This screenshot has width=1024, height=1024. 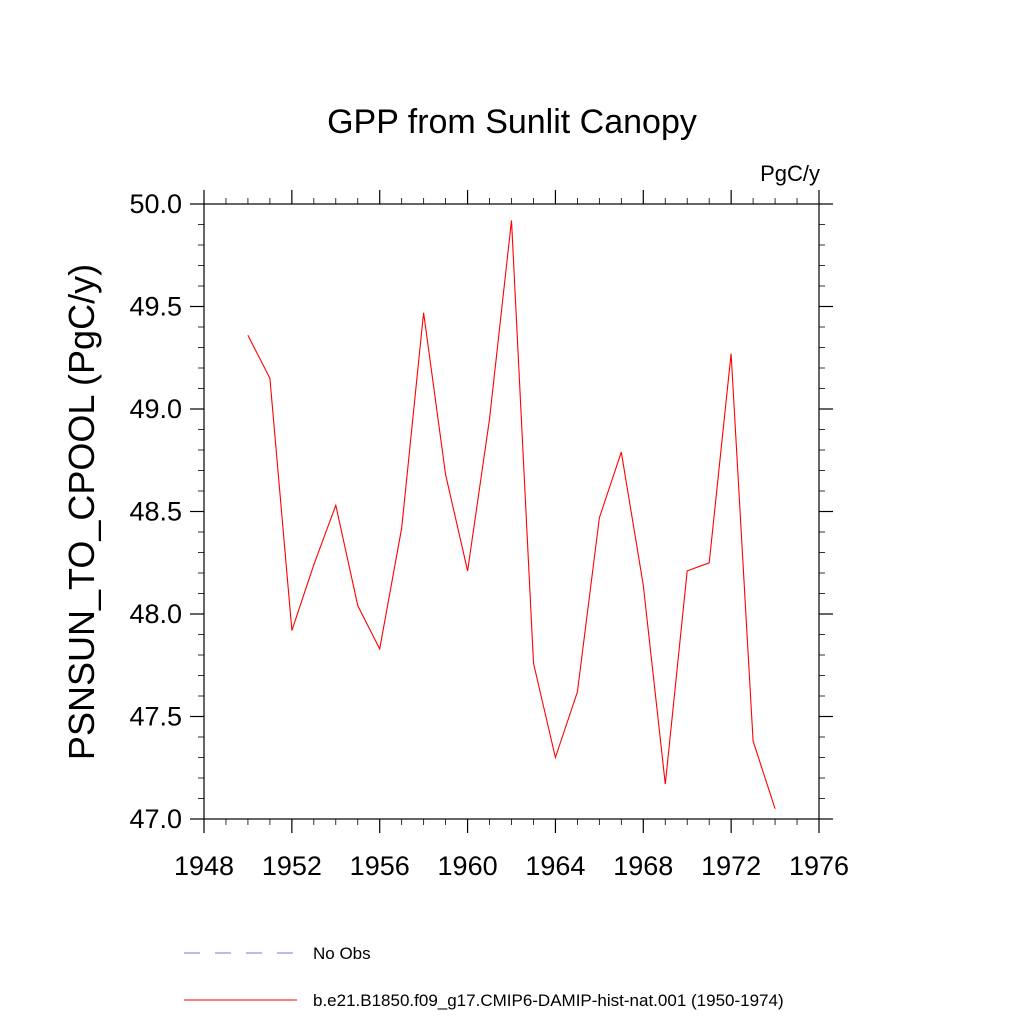 What do you see at coordinates (342, 953) in the screenshot?
I see `legend-label: No Obs` at bounding box center [342, 953].